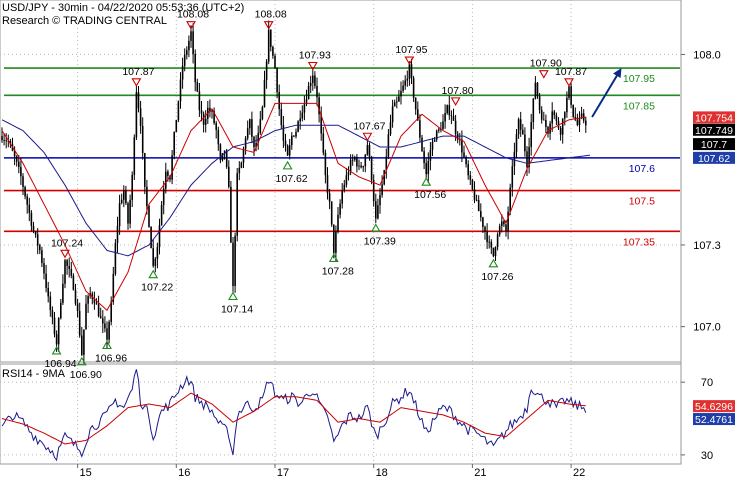  Describe the element at coordinates (497, 277) in the screenshot. I see `pivot-low-label: 107.26` at that location.